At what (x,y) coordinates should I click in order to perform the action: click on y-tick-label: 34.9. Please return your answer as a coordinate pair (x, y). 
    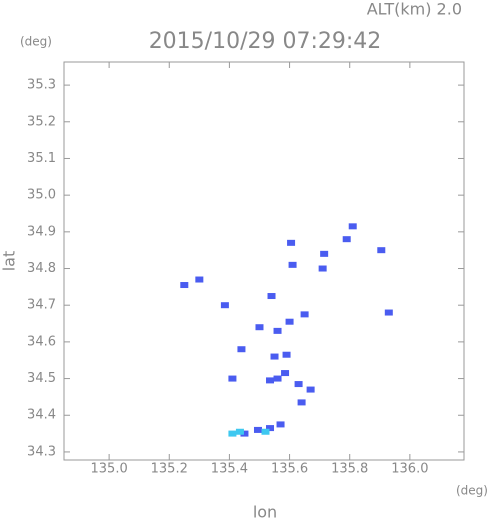
    Looking at the image, I should click on (41, 231).